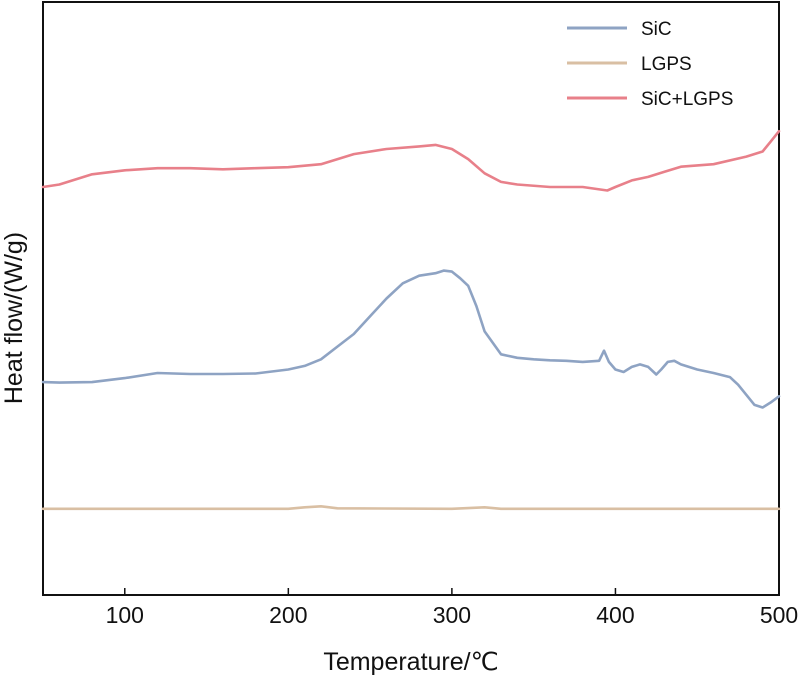 This screenshot has width=803, height=678. Describe the element at coordinates (779, 615) in the screenshot. I see `x-tick-label-500: 500` at that location.